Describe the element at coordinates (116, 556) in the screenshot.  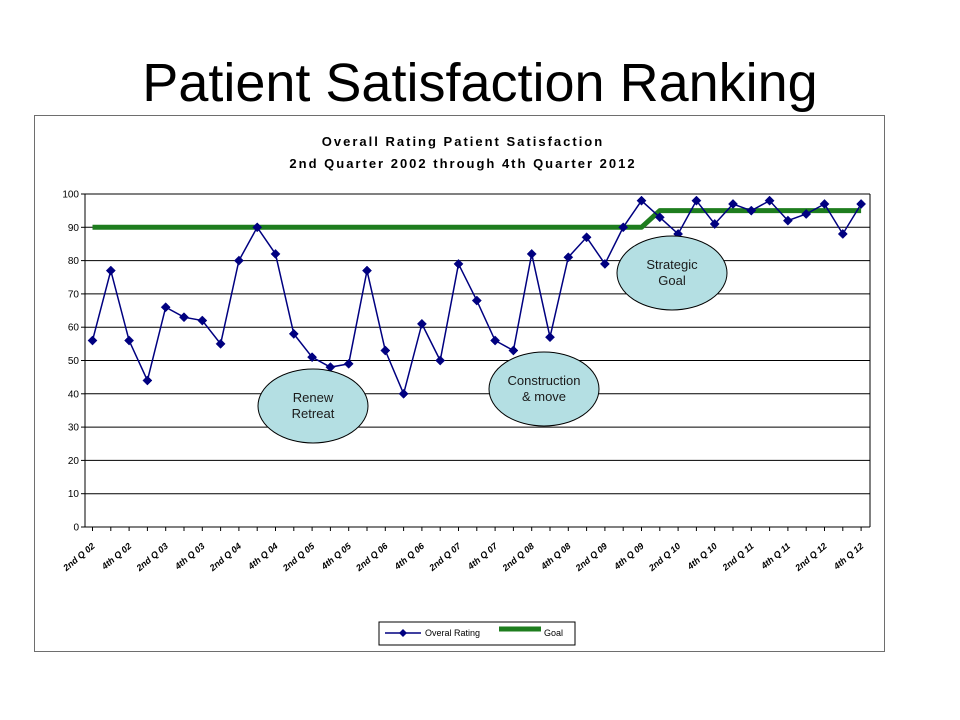
I see `x-tick-label: 4th Q 02` at that location.